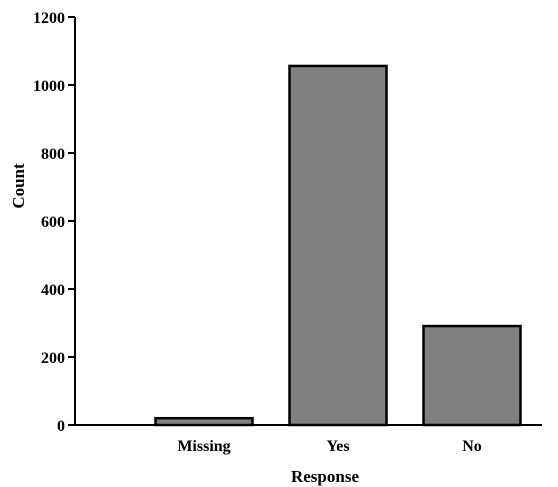 The image size is (558, 487). What do you see at coordinates (472, 375) in the screenshot?
I see `bar-no` at bounding box center [472, 375].